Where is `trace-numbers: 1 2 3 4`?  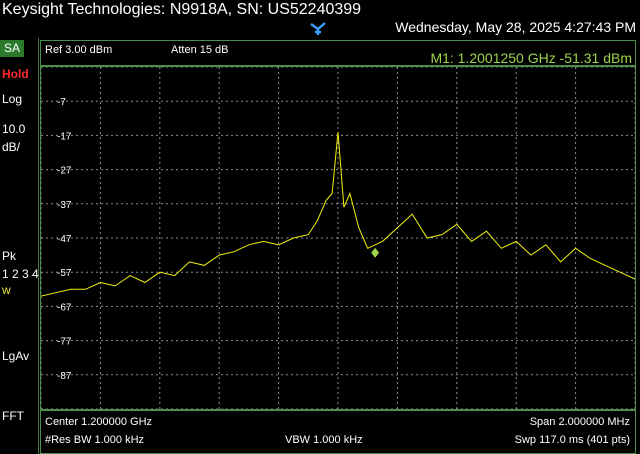 trace-numbers: 1 2 3 4 is located at coordinates (20, 274).